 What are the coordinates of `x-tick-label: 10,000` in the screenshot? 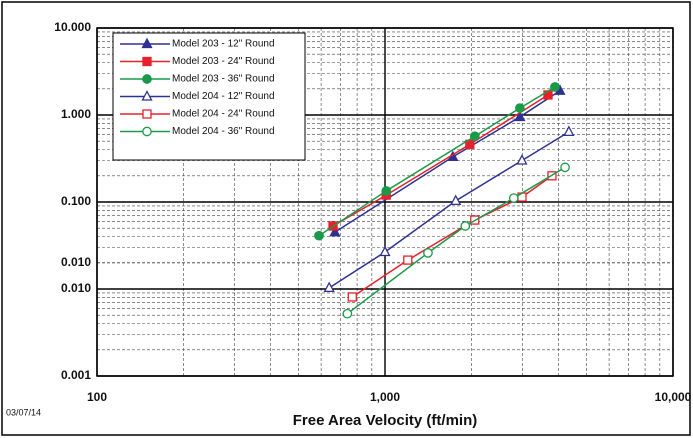 It's located at (673, 397).